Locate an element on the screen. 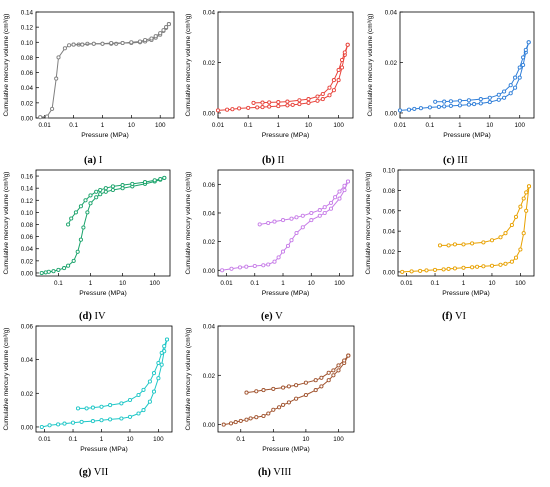 Image resolution: width=550 pixels, height=487 pixels. x-tick-label: 0.1 is located at coordinates (435, 283).